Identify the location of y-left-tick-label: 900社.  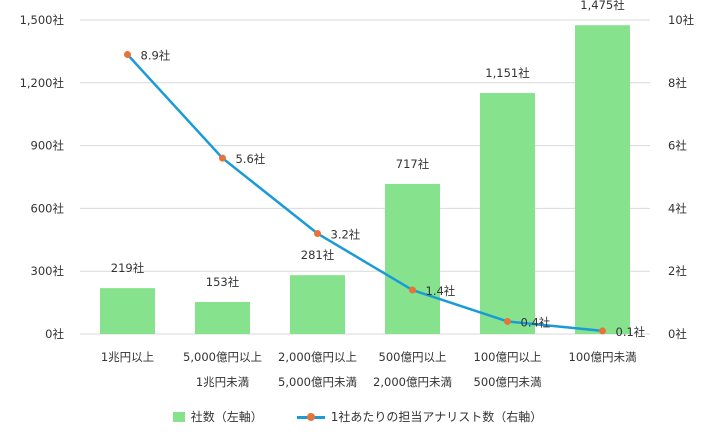
(48, 146).